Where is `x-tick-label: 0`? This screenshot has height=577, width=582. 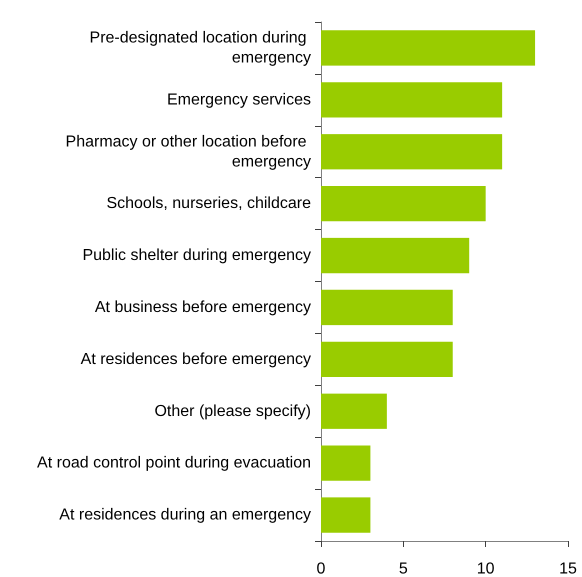 x-tick-label: 0 is located at coordinates (321, 568).